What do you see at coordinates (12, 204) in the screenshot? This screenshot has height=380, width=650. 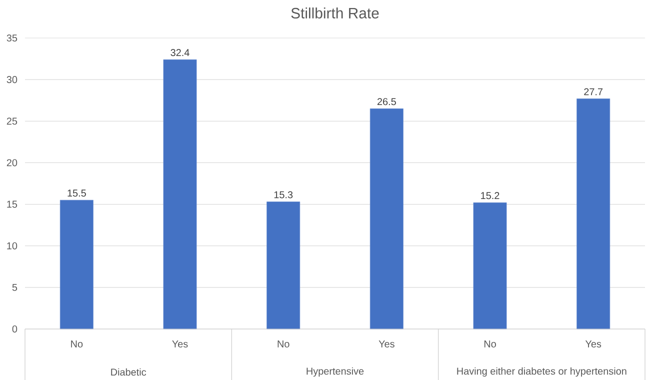 I see `y-tick-label: 15` at bounding box center [12, 204].